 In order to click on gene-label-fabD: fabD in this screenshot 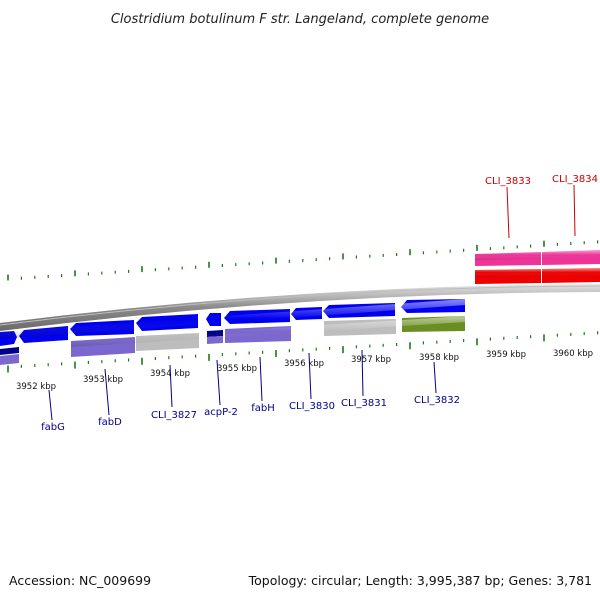, I will do `click(110, 422)`.